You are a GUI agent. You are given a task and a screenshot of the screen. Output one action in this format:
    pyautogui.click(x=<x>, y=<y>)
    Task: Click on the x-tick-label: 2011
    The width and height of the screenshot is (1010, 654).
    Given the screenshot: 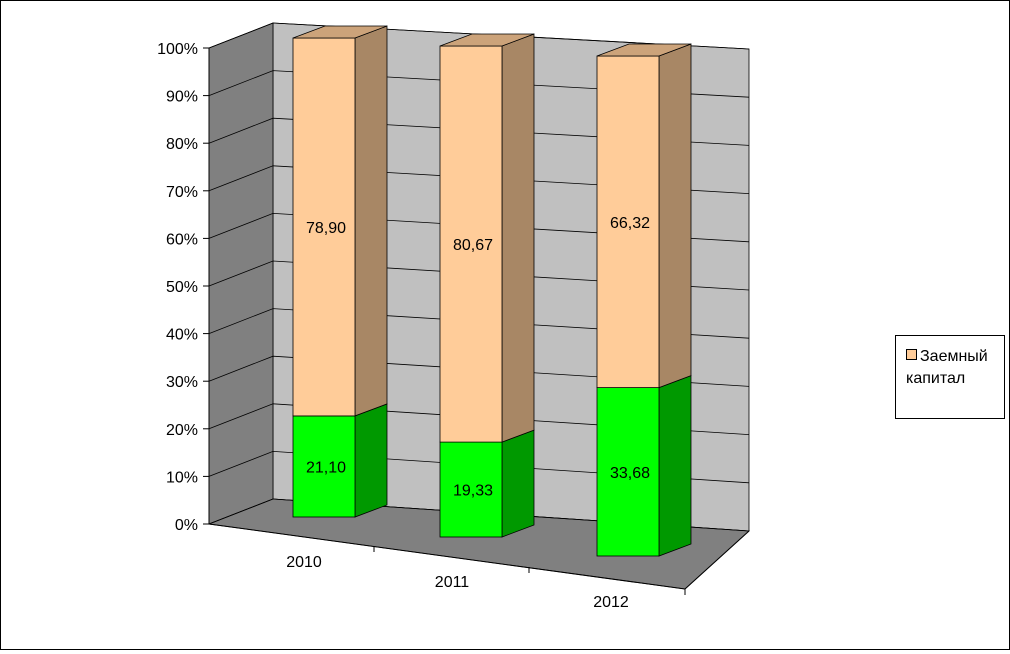 What is the action you would take?
    pyautogui.click(x=452, y=582)
    